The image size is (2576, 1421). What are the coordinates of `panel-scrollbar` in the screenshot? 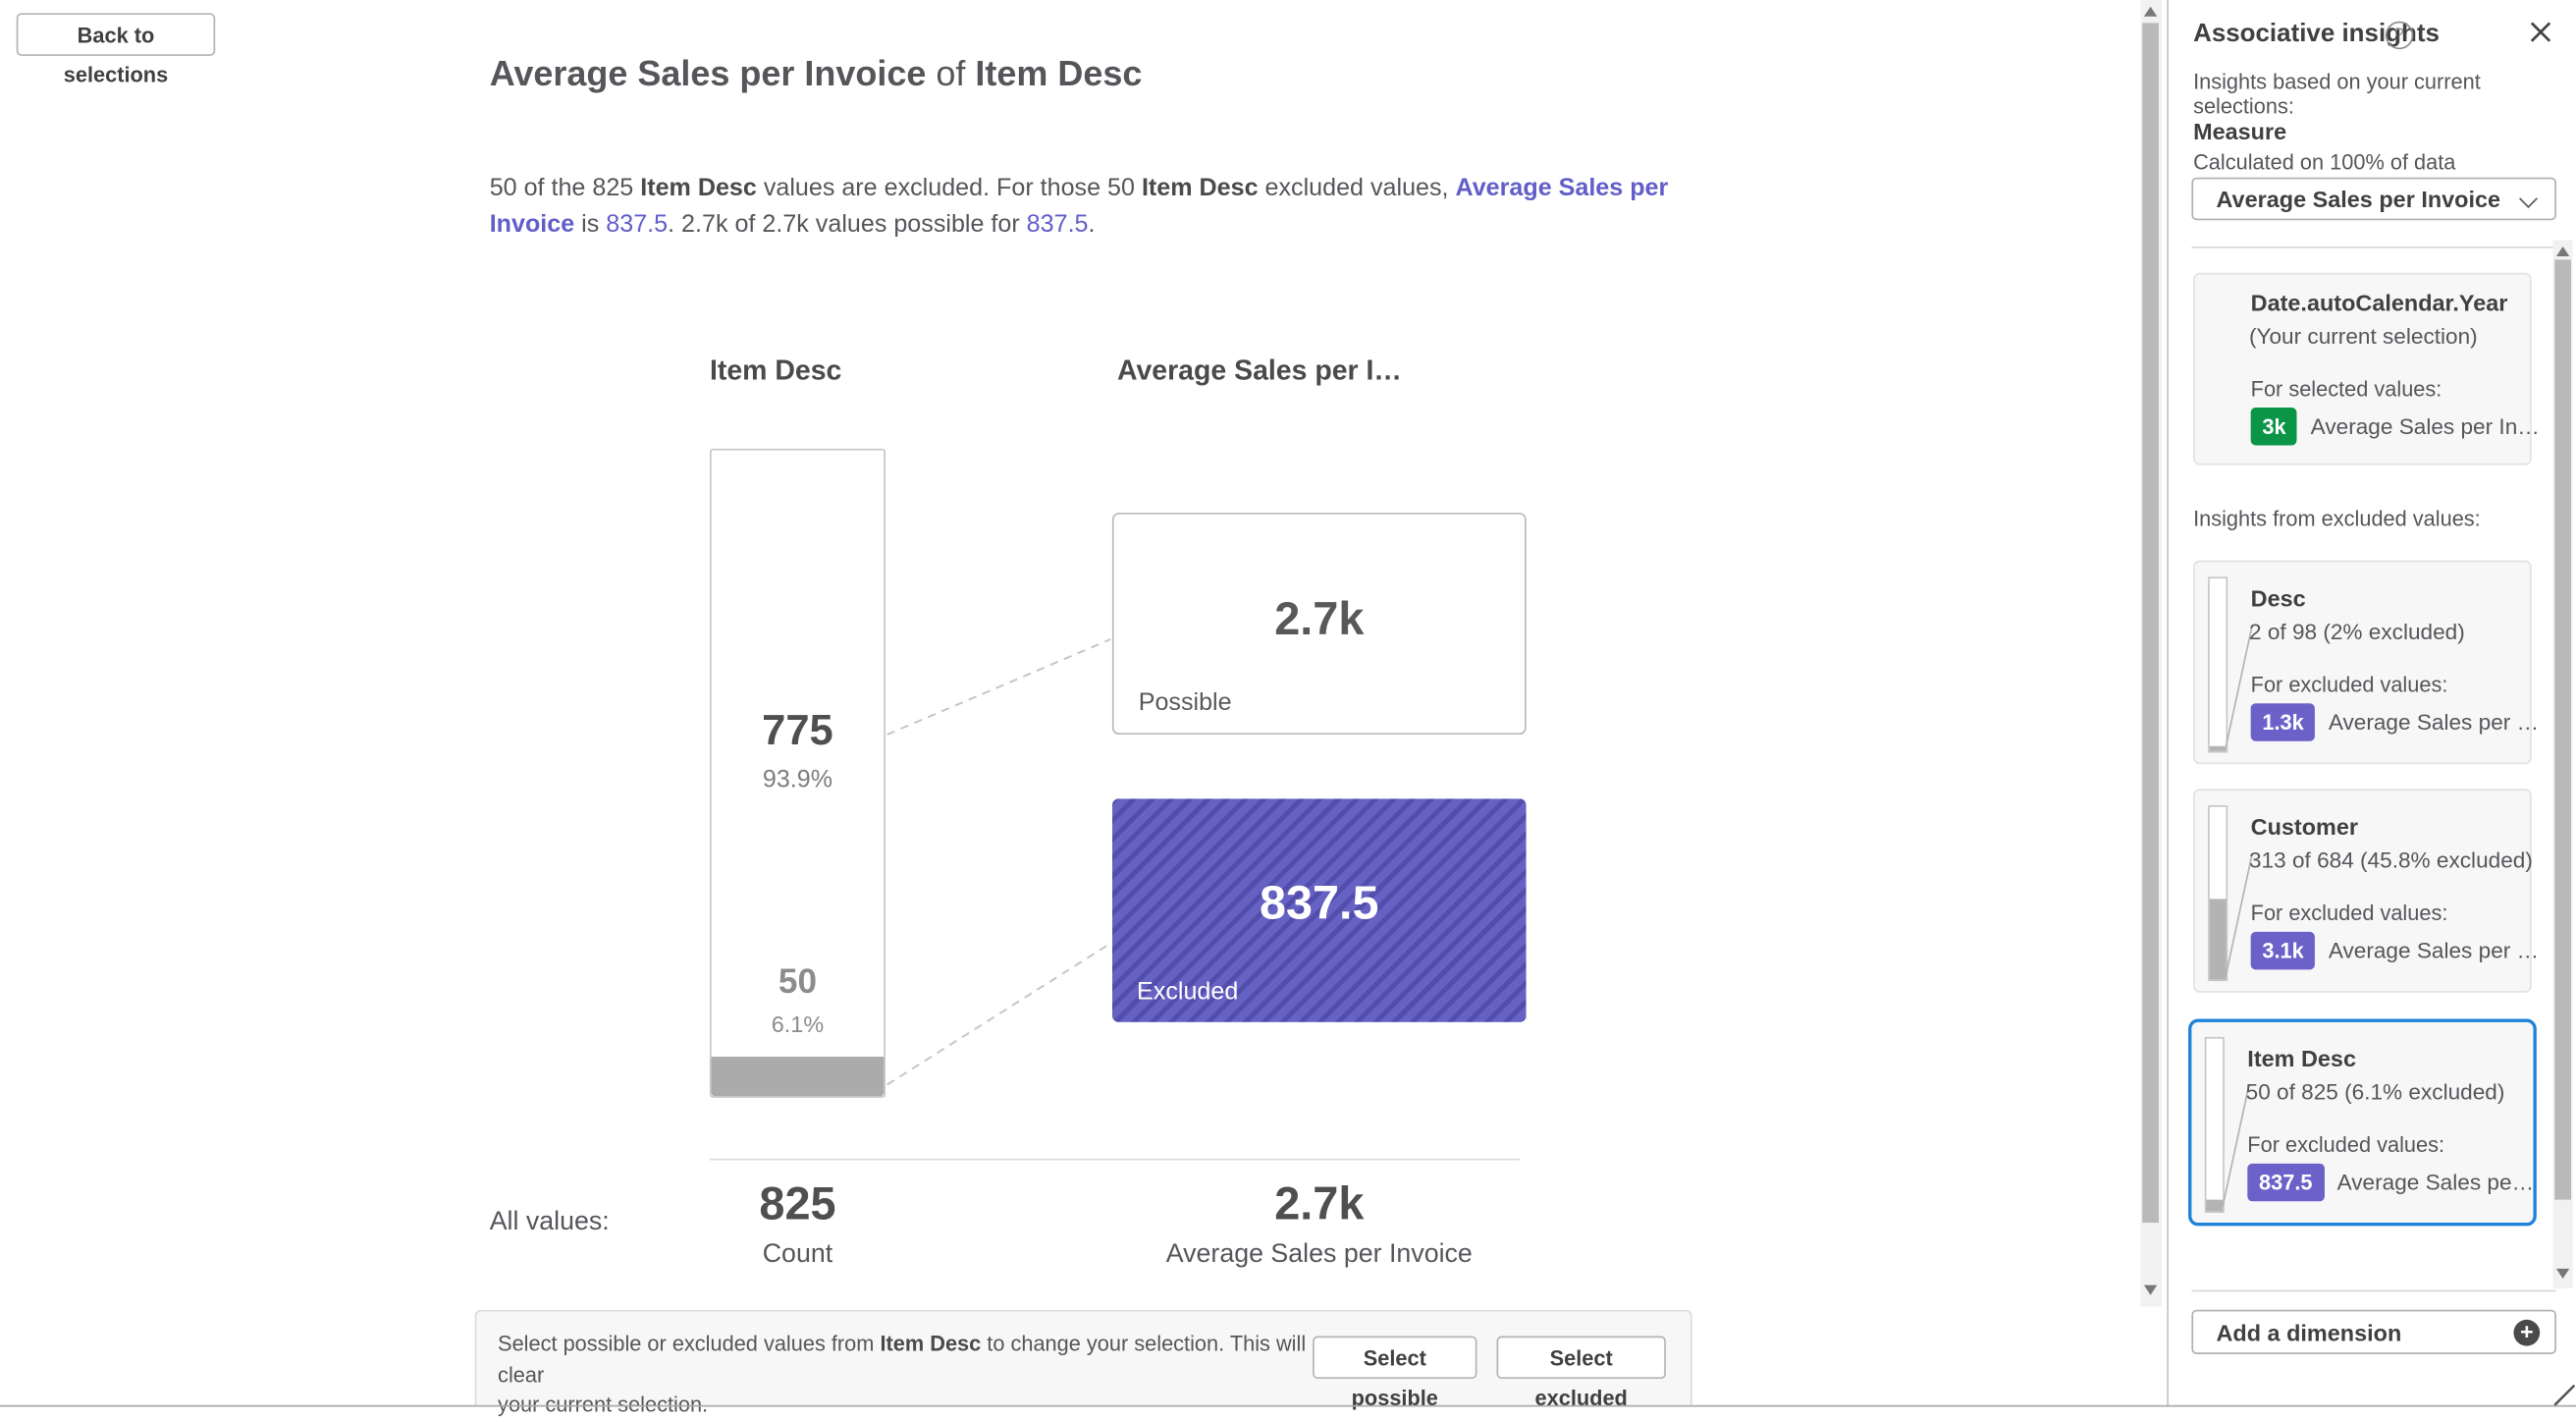 It's located at (2562, 764).